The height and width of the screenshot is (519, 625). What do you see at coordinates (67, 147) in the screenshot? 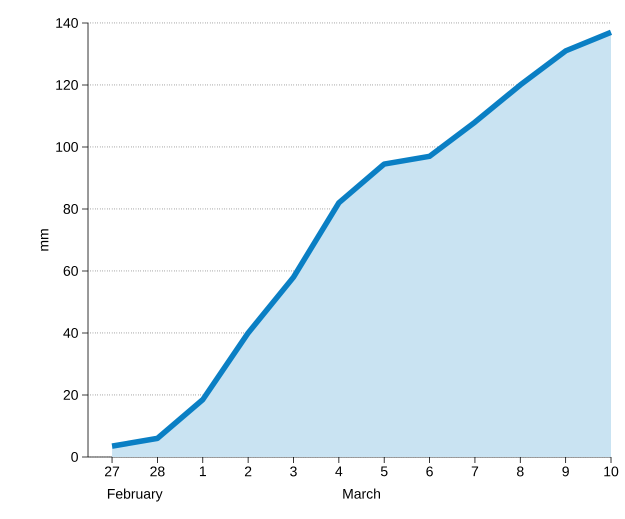
I see `y-tick-label: 100` at bounding box center [67, 147].